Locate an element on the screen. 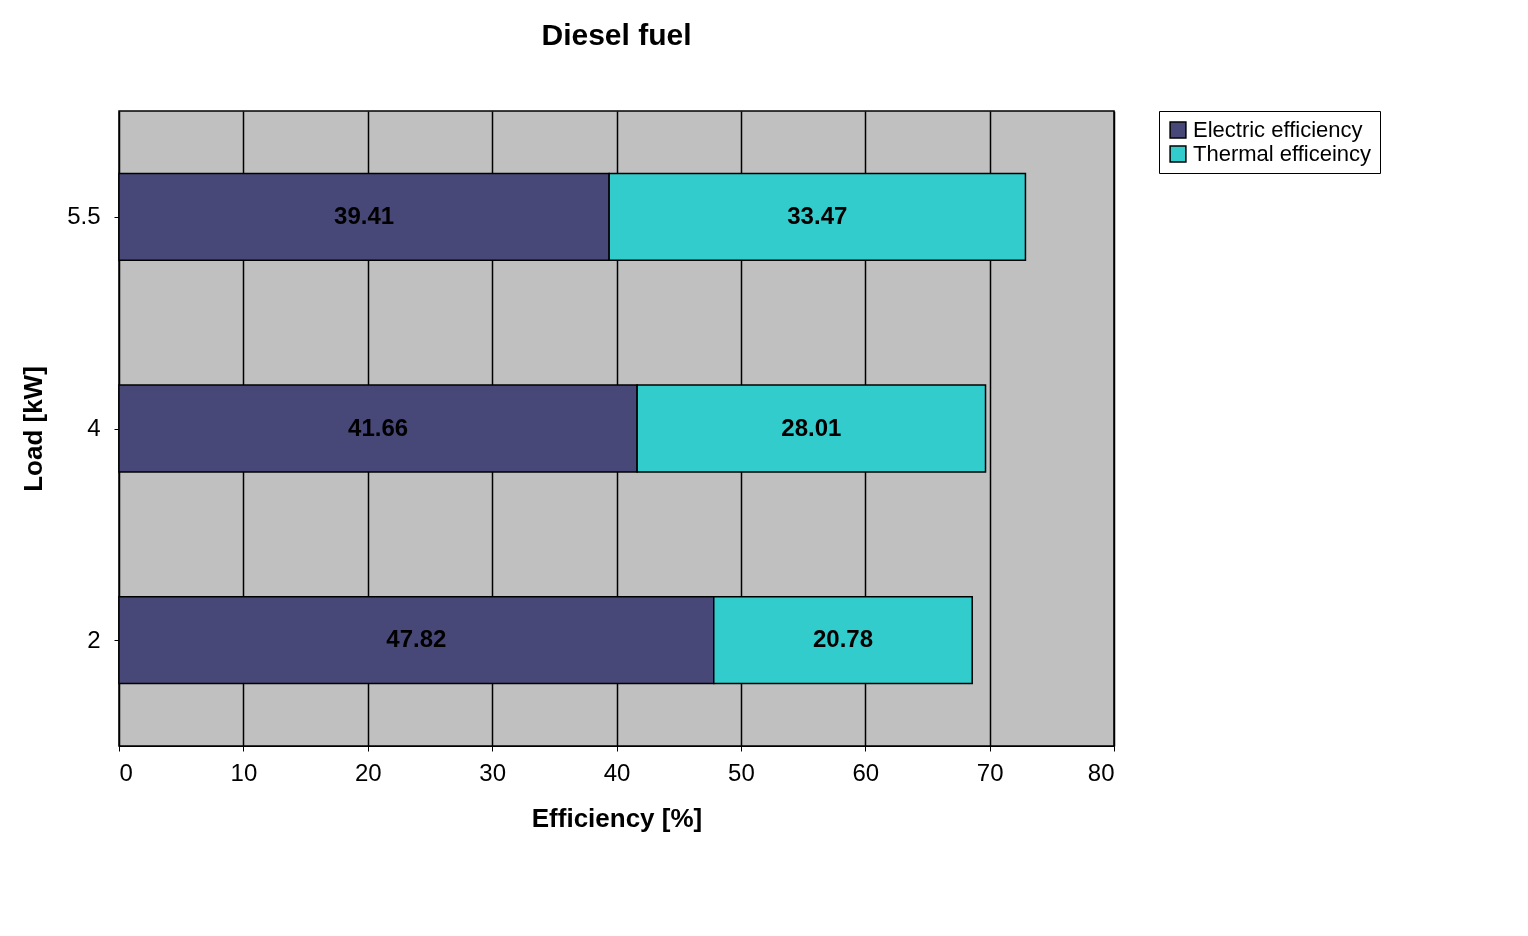  y-tick-label: 2 is located at coordinates (94, 639).